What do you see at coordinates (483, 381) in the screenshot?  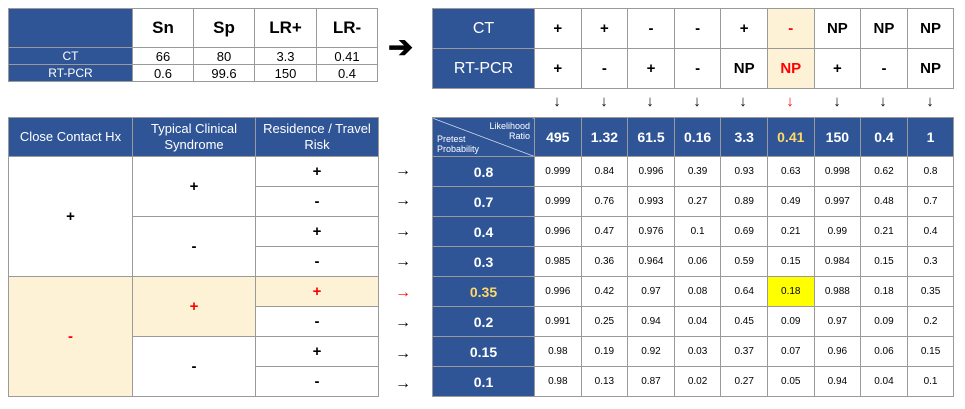 I see `pretest-value: 0.1` at bounding box center [483, 381].